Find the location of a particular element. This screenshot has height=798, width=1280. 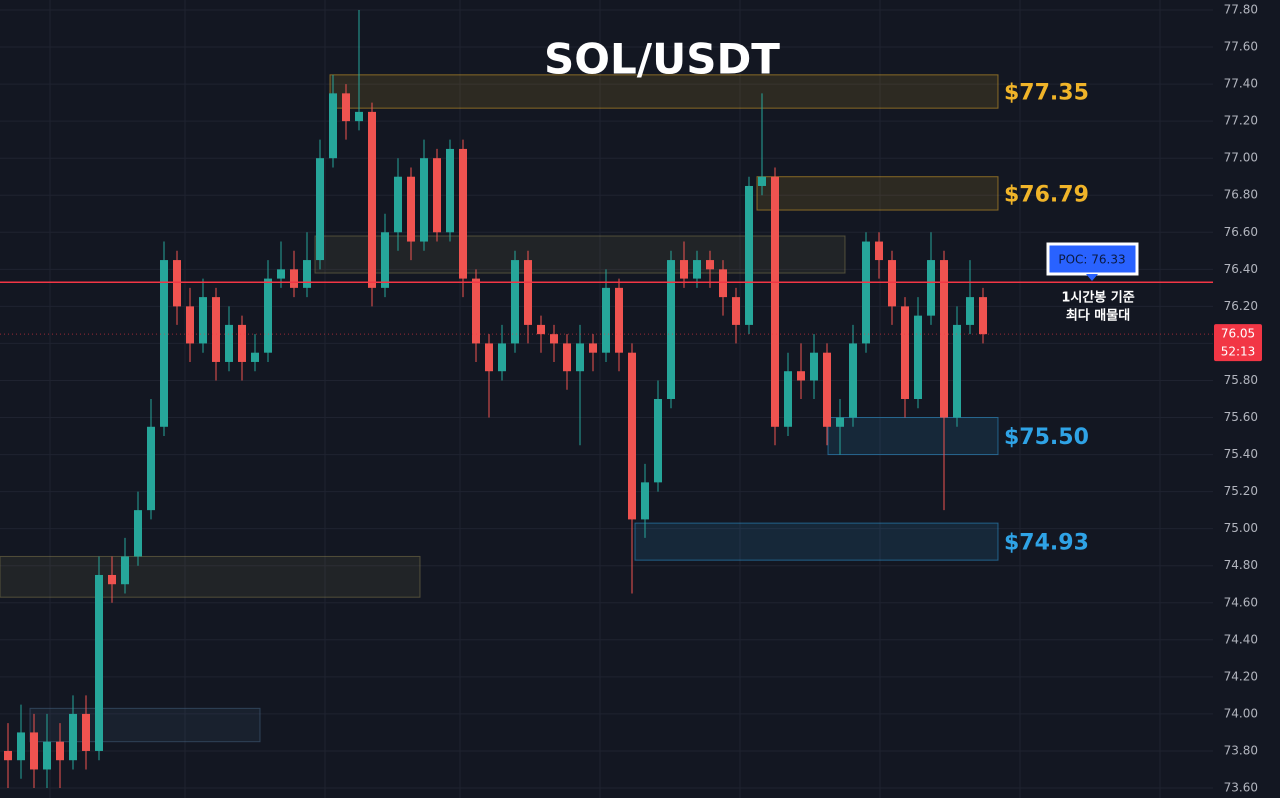

zone-label: $77.35 is located at coordinates (1046, 93).